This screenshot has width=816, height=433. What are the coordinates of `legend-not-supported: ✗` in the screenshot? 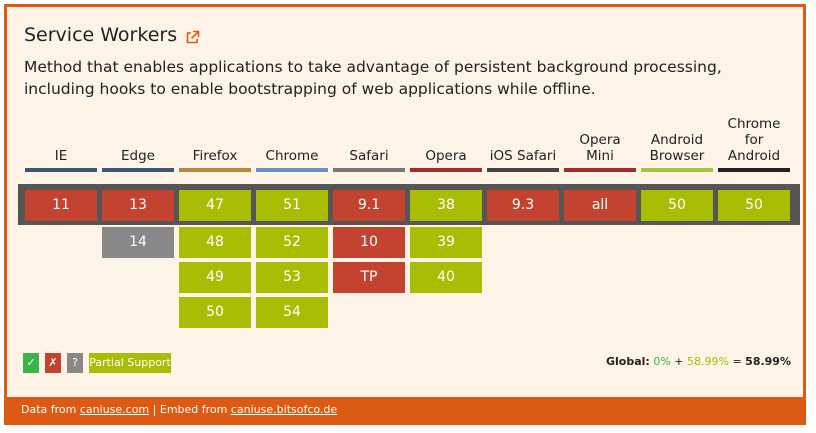 It's located at (53, 363).